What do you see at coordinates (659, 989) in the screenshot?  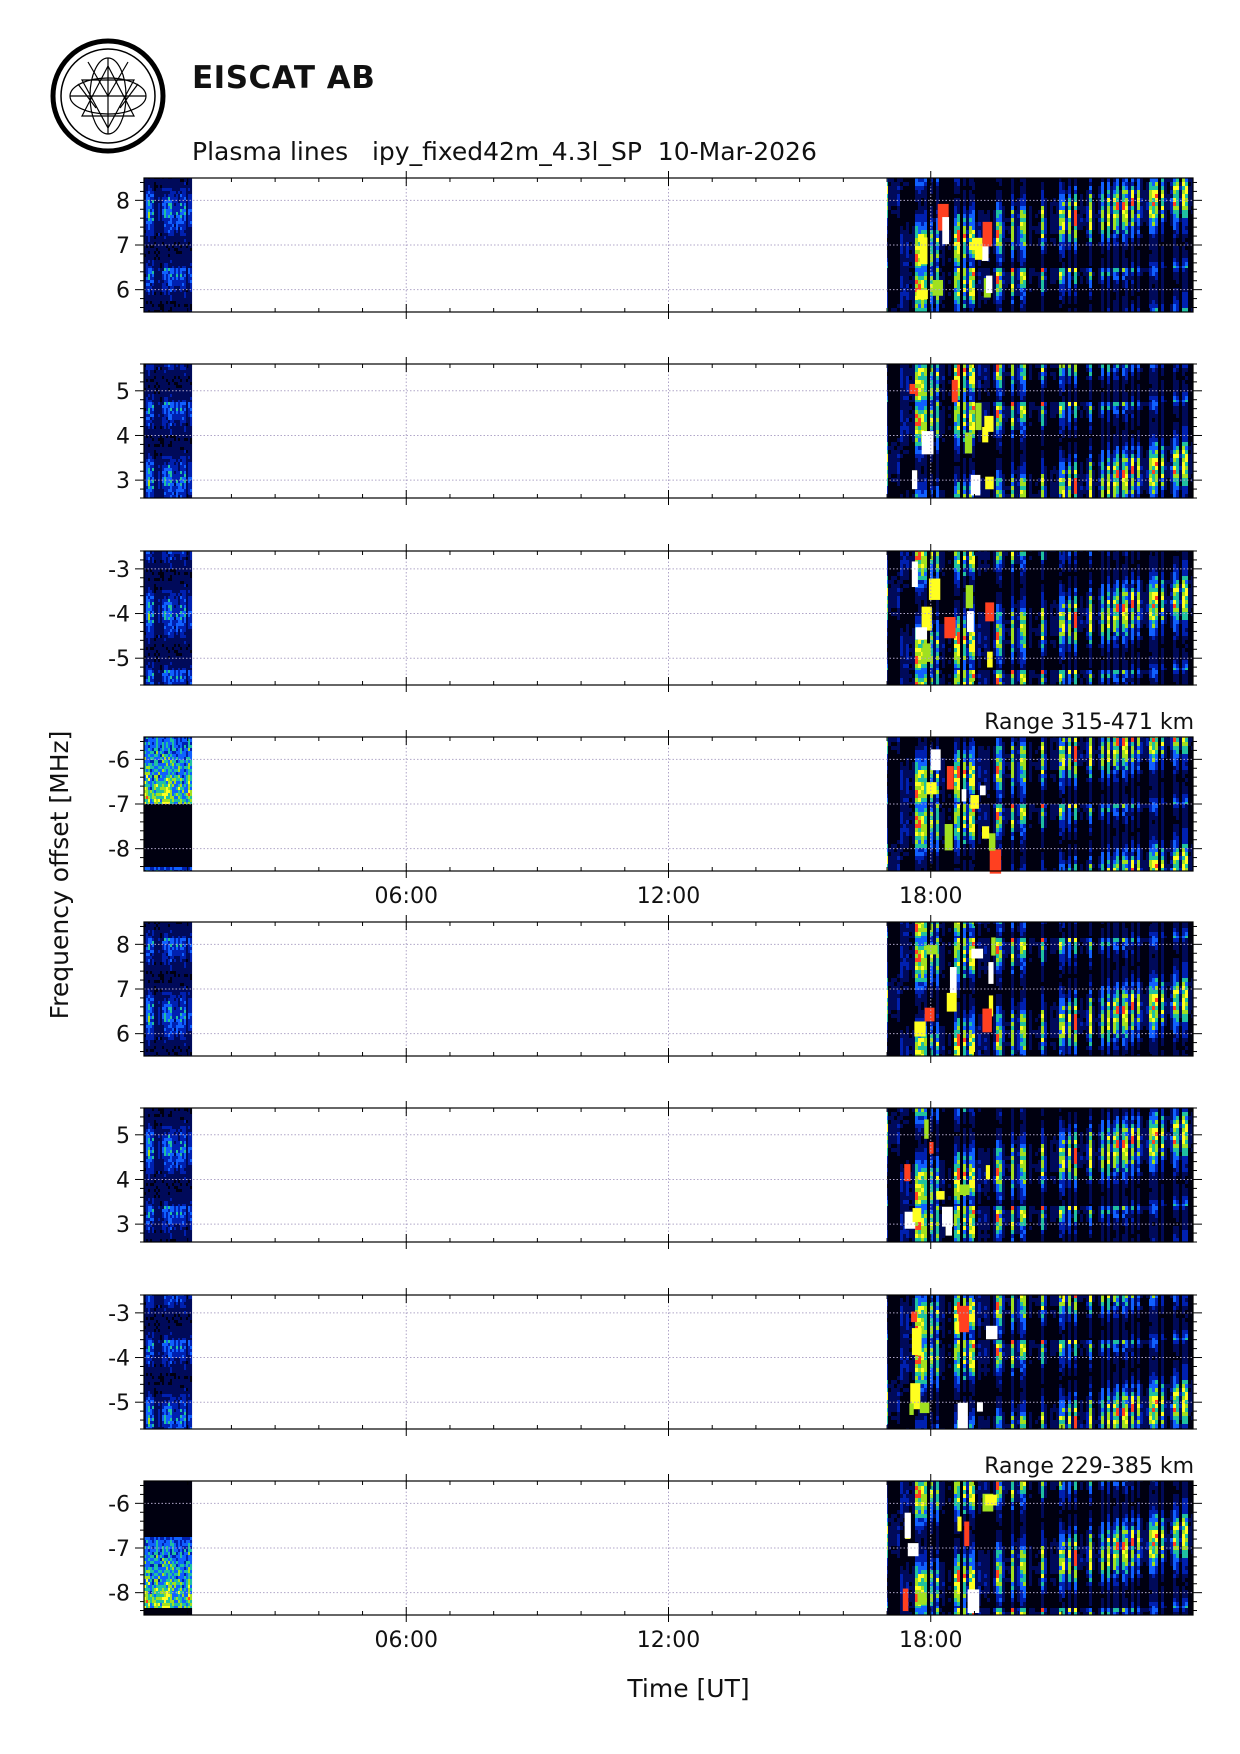 I see `panel-2-1: 6 7 8` at bounding box center [659, 989].